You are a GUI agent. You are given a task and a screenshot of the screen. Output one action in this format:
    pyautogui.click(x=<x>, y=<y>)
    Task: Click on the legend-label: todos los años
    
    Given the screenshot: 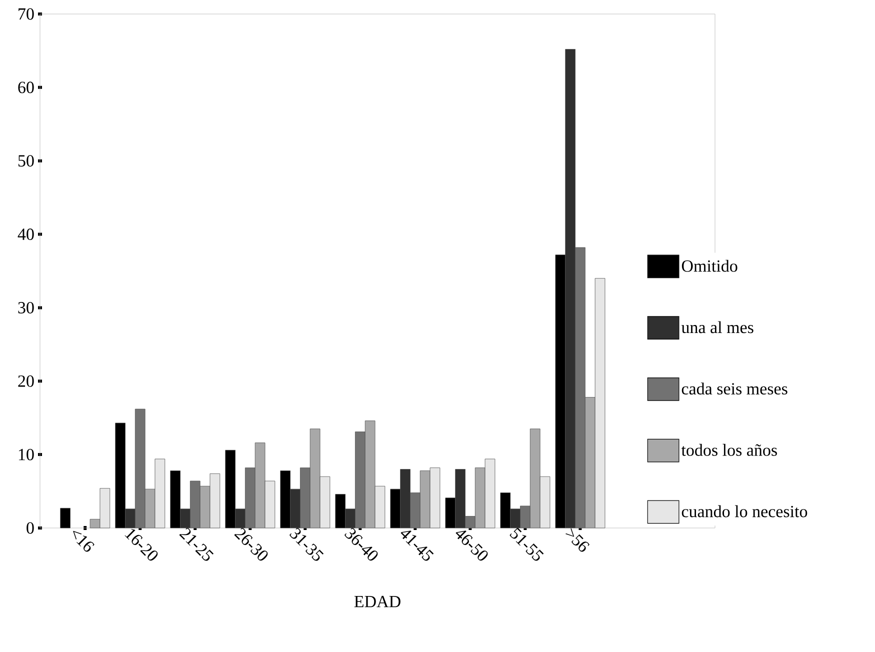 What is the action you would take?
    pyautogui.click(x=729, y=450)
    